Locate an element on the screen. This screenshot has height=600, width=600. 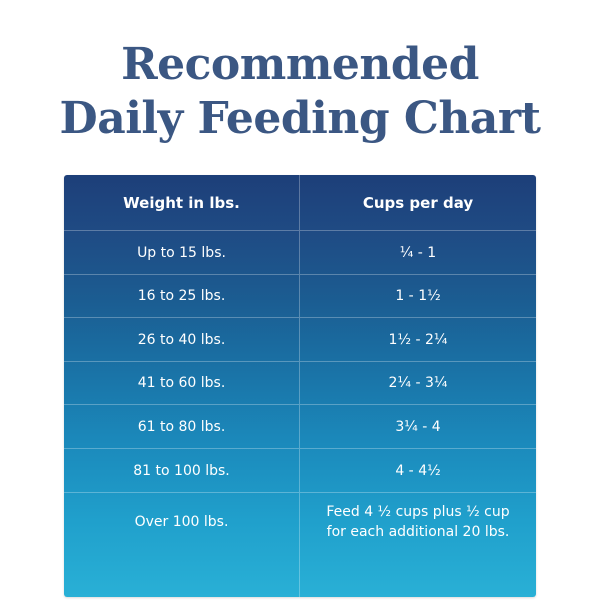
table-row: 41 to 60 lbs. 2¼ - 3¼ is located at coordinates (300, 383).